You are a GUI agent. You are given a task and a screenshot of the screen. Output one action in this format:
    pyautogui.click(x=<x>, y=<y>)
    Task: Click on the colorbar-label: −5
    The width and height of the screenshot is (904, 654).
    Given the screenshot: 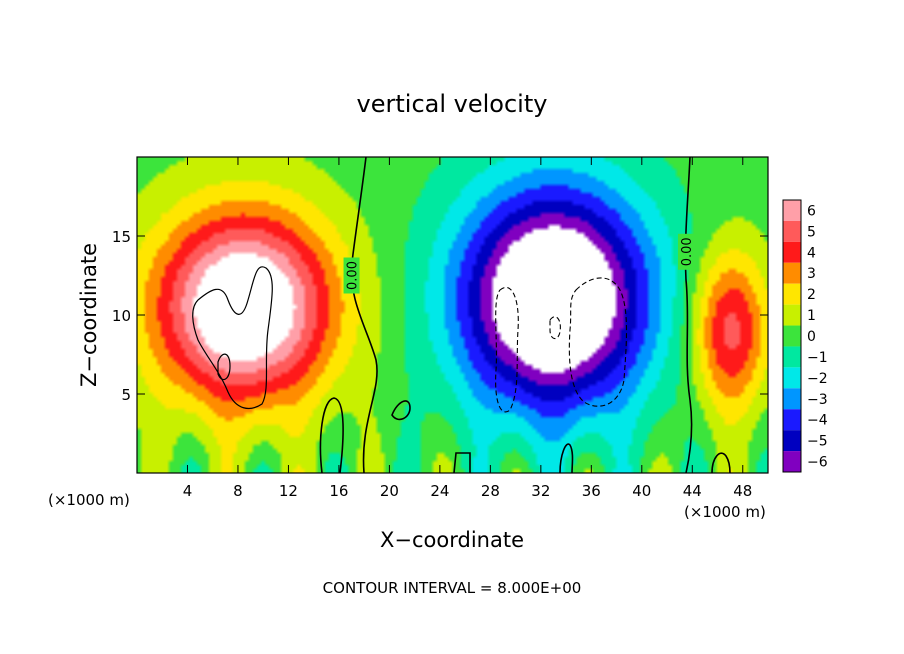 What is the action you would take?
    pyautogui.click(x=817, y=442)
    